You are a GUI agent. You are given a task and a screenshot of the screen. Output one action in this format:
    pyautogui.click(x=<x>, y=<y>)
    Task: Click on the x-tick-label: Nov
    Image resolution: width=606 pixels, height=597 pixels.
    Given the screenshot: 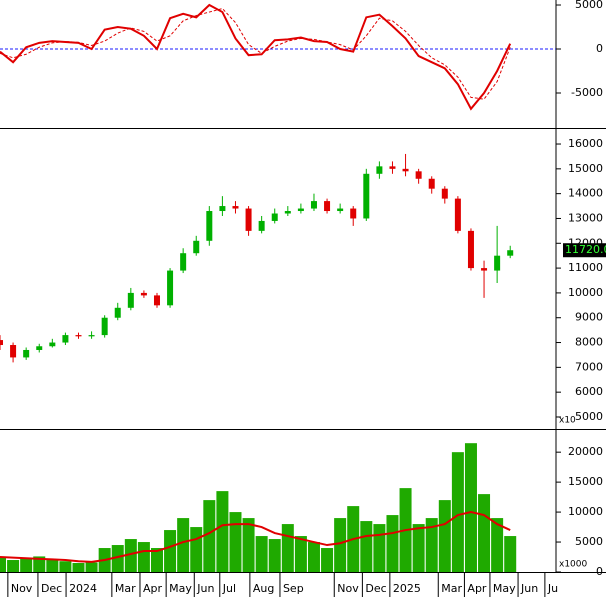 What is the action you would take?
    pyautogui.click(x=22, y=588)
    